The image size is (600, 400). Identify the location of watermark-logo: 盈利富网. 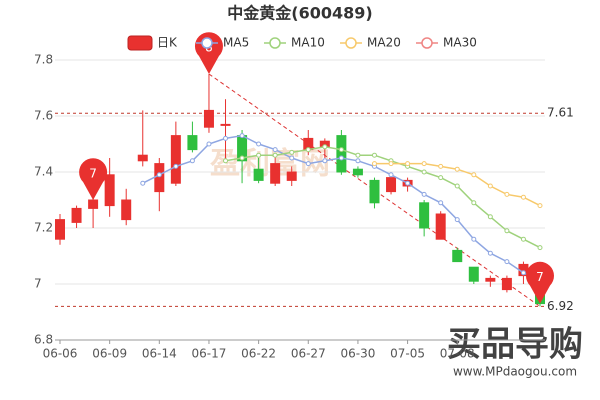
(270, 164).